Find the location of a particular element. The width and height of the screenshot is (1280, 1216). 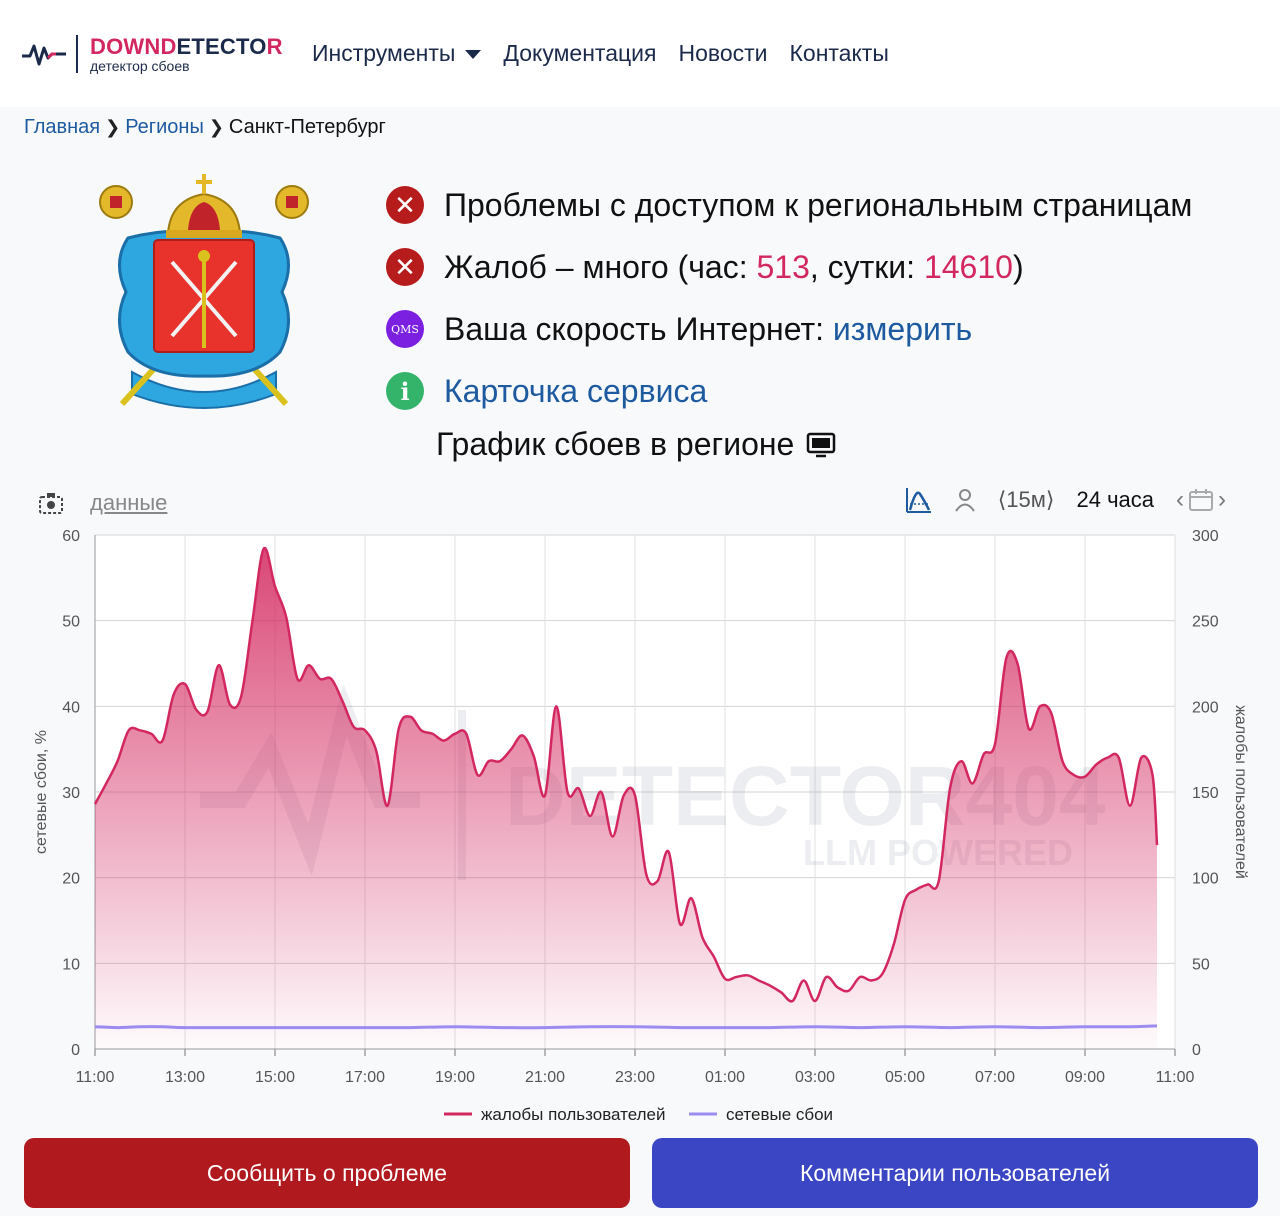

user-comments-button: Комментарии пользователей is located at coordinates (955, 1173).